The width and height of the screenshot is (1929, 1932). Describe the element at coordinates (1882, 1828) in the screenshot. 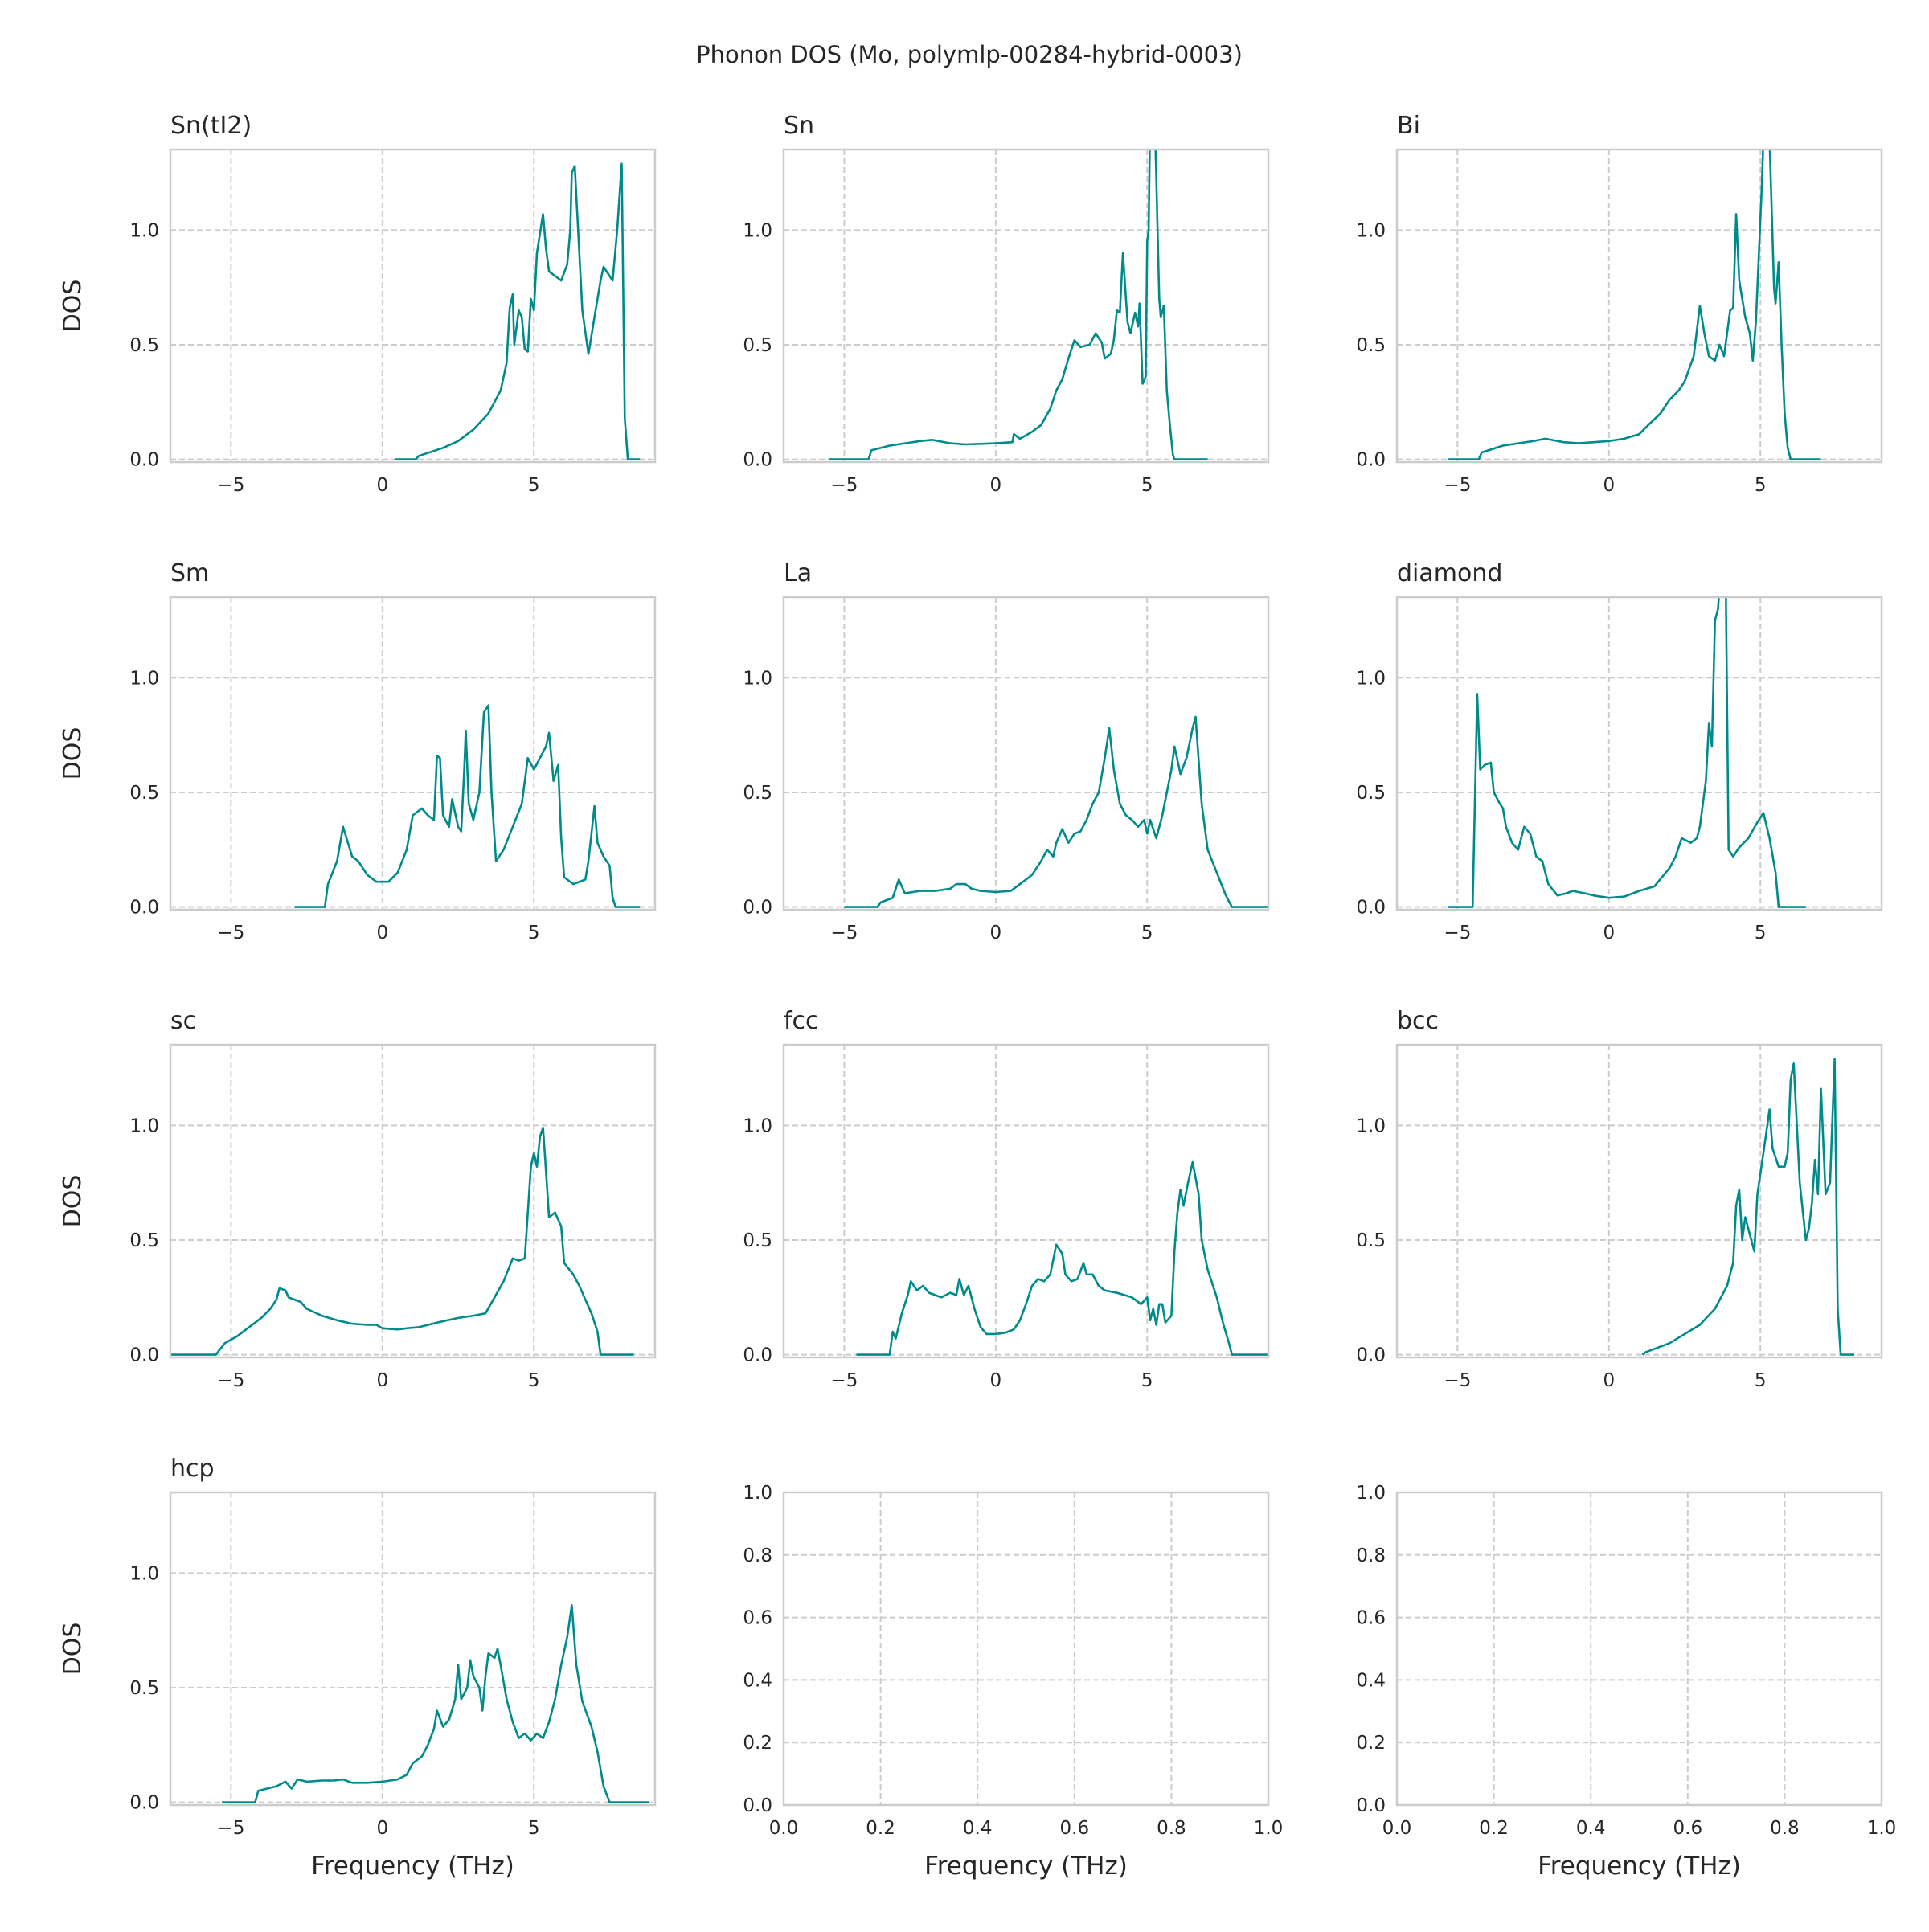

I see `x-tick-label: 1.0` at that location.